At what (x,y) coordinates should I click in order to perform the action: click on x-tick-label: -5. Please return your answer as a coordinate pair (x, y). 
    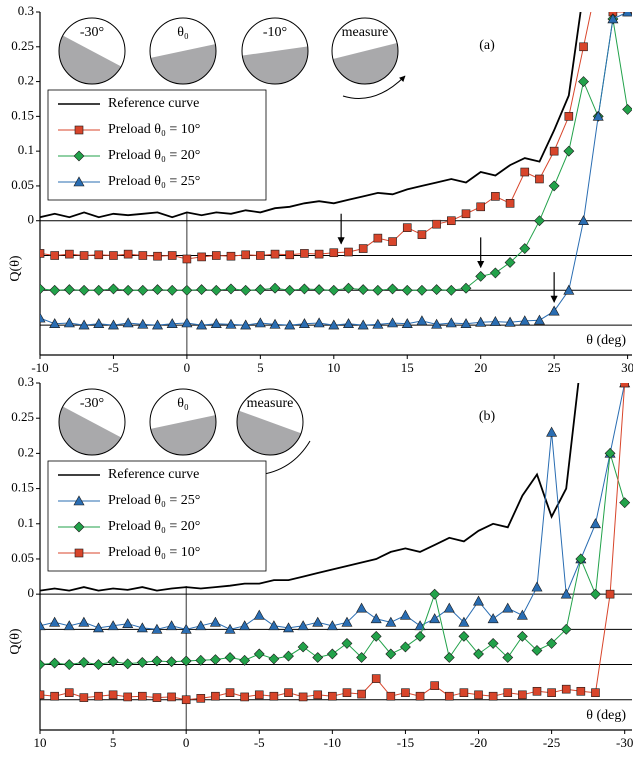
    Looking at the image, I should click on (113, 367).